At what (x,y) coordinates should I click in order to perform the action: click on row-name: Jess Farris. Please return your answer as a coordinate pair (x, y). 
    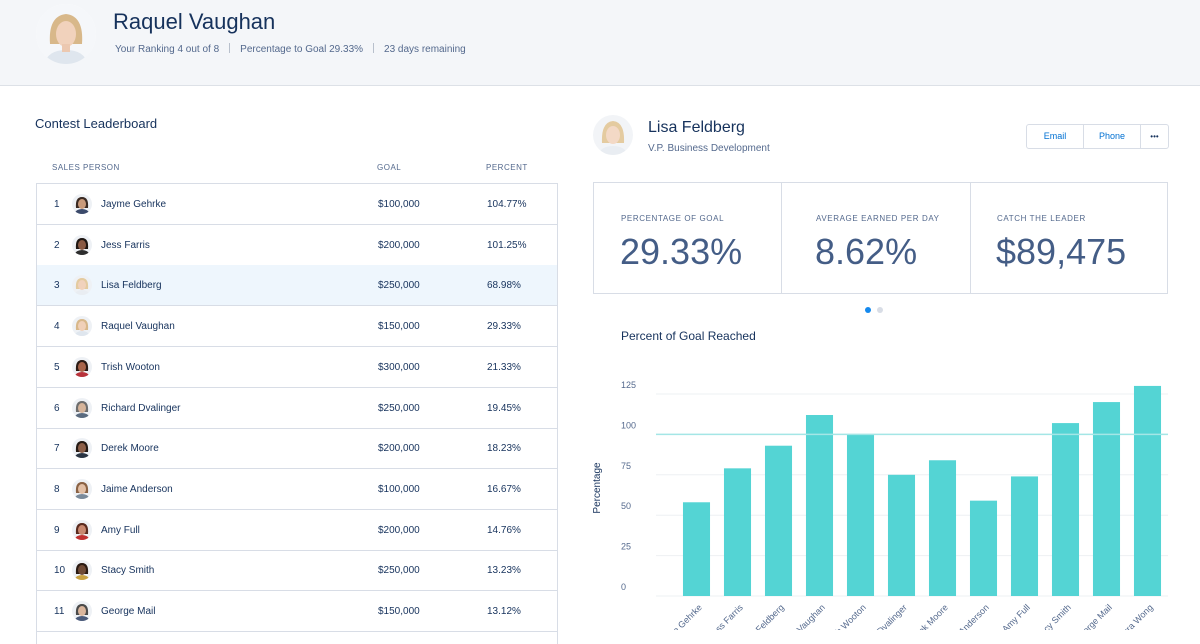
    Looking at the image, I should click on (125, 245).